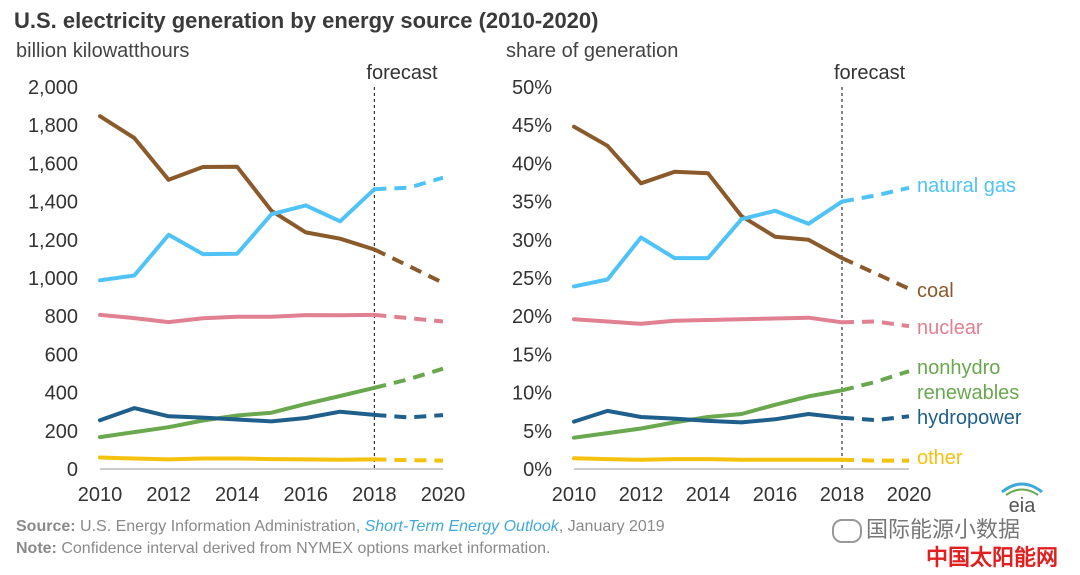 The width and height of the screenshot is (1080, 575). What do you see at coordinates (968, 393) in the screenshot?
I see `legend-nonhydro-renewables: renewables` at bounding box center [968, 393].